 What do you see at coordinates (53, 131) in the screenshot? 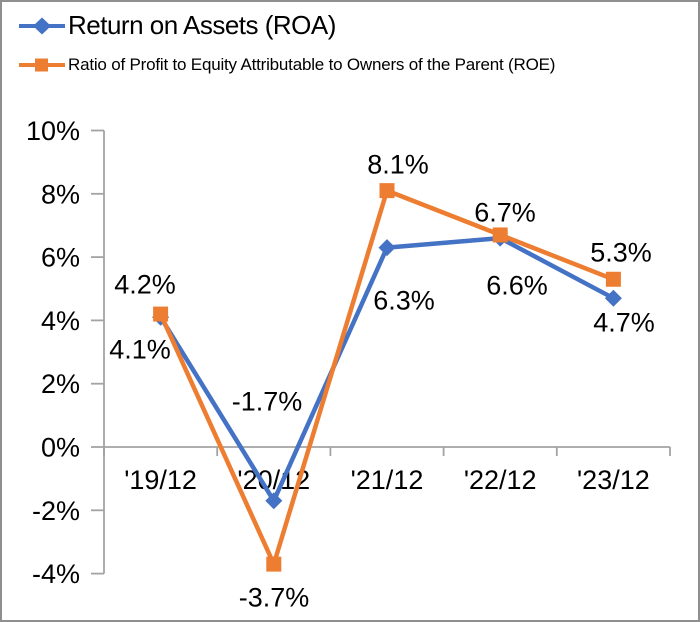
I see `y-tick-label: 10%` at bounding box center [53, 131].